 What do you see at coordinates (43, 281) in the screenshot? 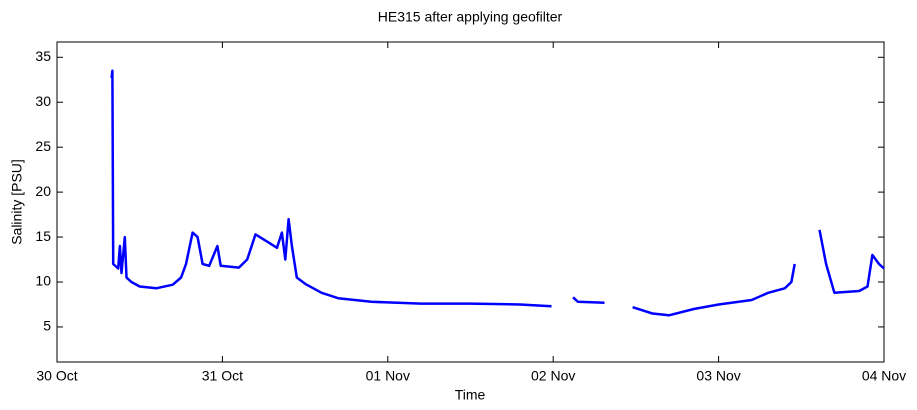
I see `y-tick-label: 10` at bounding box center [43, 281].